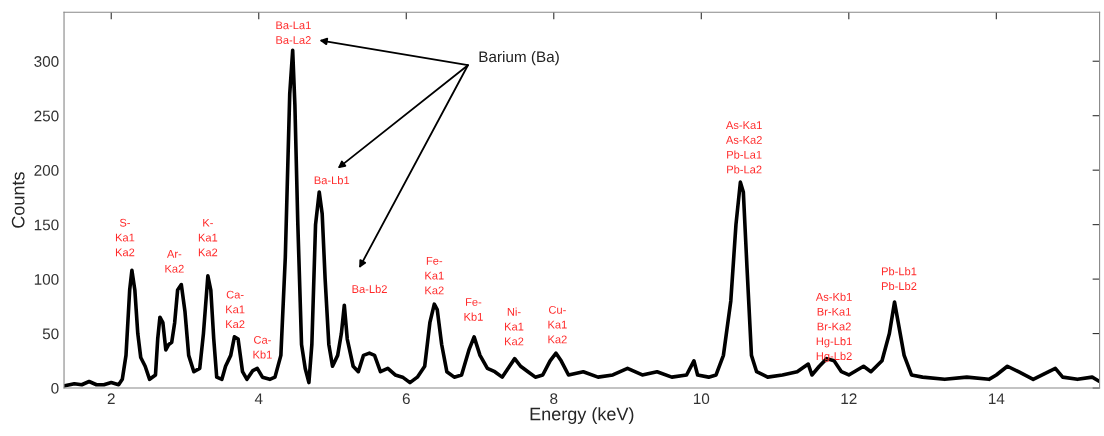  I want to click on y-tick-label: 250, so click(46, 116).